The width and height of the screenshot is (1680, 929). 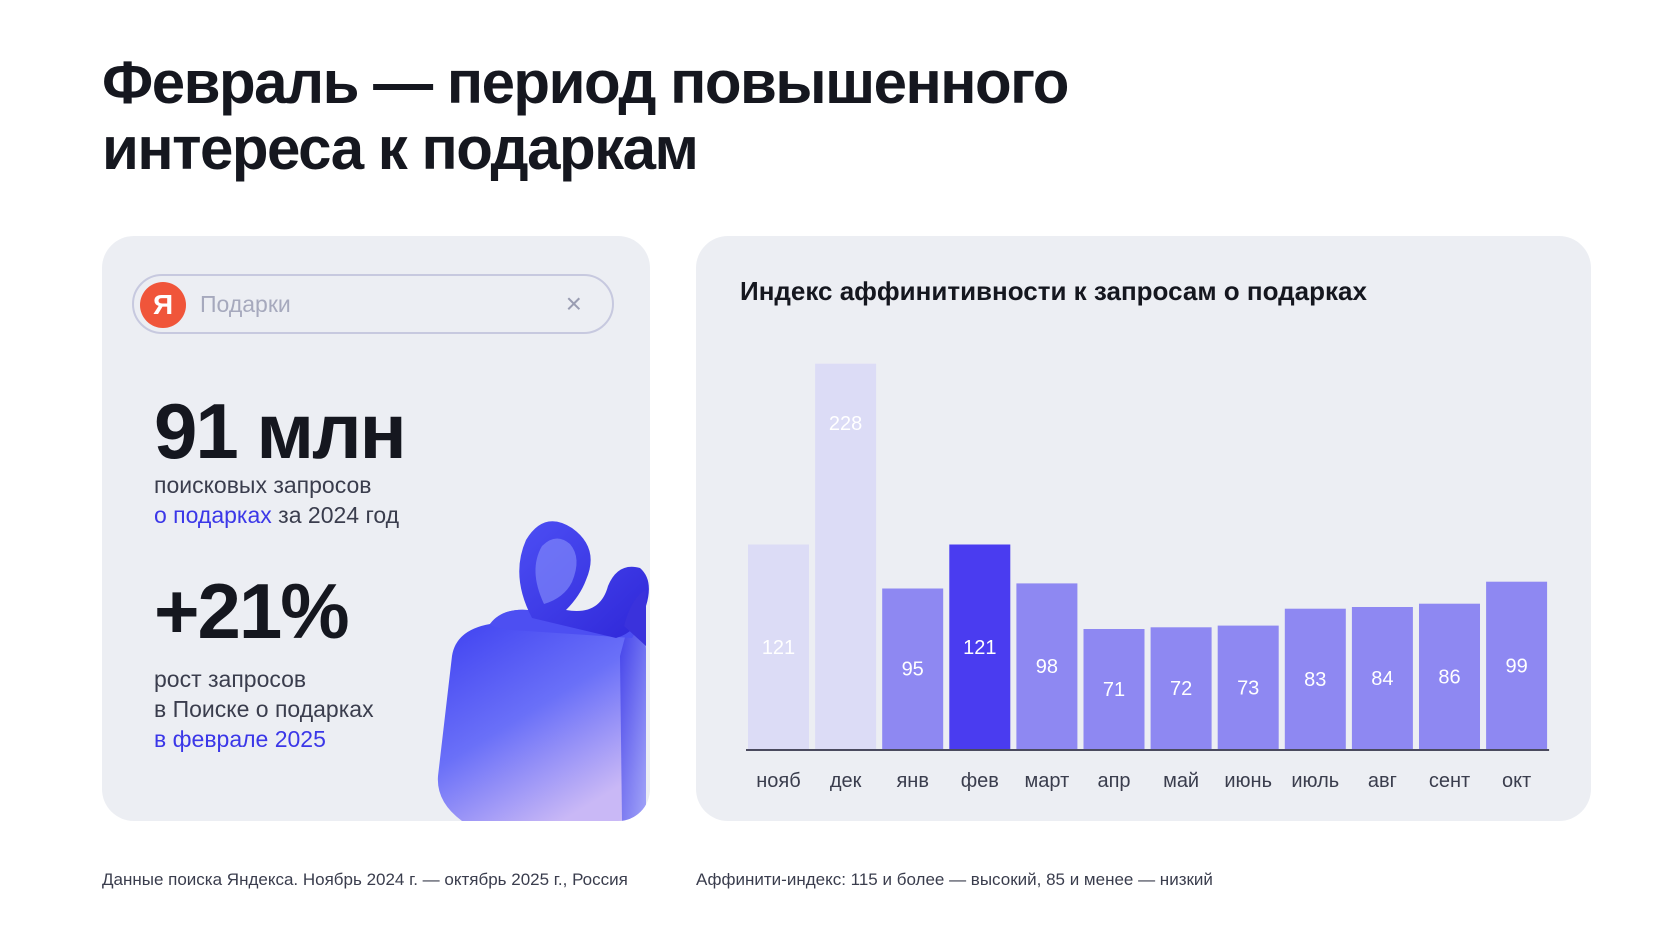 What do you see at coordinates (245, 304) in the screenshot?
I see `search-query: Подарки` at bounding box center [245, 304].